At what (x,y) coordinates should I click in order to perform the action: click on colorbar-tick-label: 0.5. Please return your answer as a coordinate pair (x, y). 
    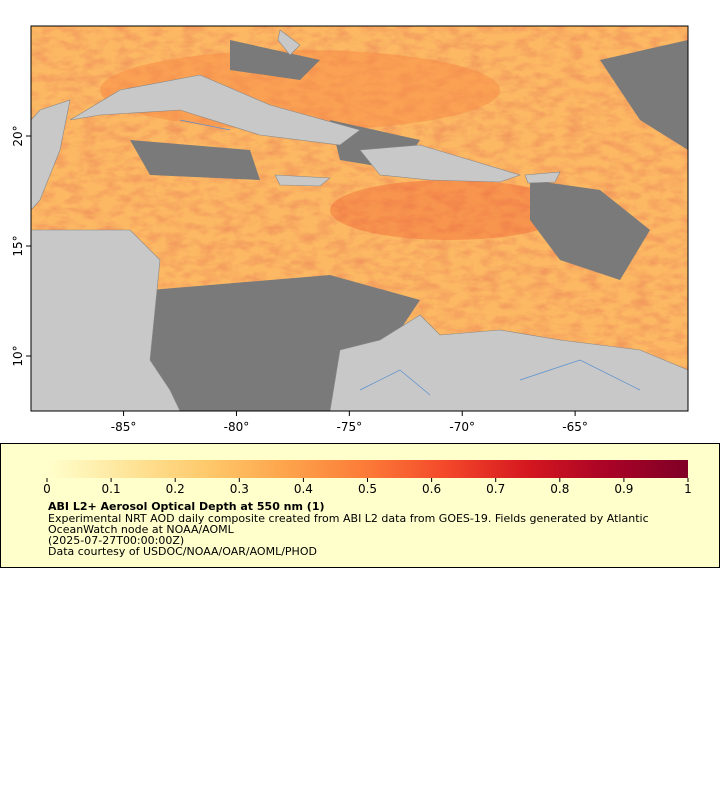
    Looking at the image, I should click on (367, 489).